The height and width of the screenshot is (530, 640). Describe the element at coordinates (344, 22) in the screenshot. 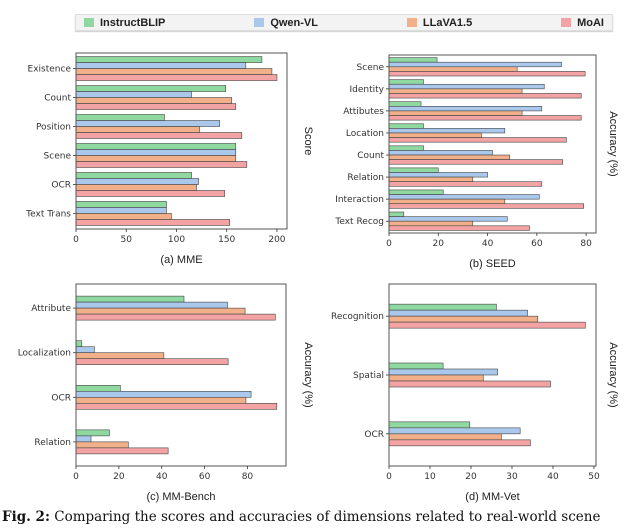

I see `legend: InstructBLIP Qwen-VL LLaVA1.5 MoAI` at that location.